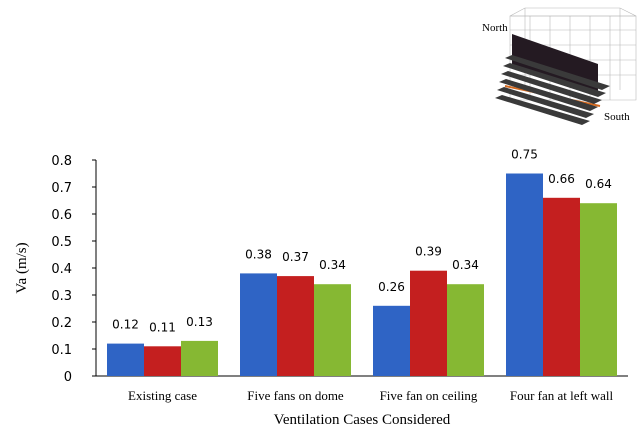 The height and width of the screenshot is (432, 639). What do you see at coordinates (61, 296) in the screenshot?
I see `y-tick-label: 0.3` at bounding box center [61, 296].